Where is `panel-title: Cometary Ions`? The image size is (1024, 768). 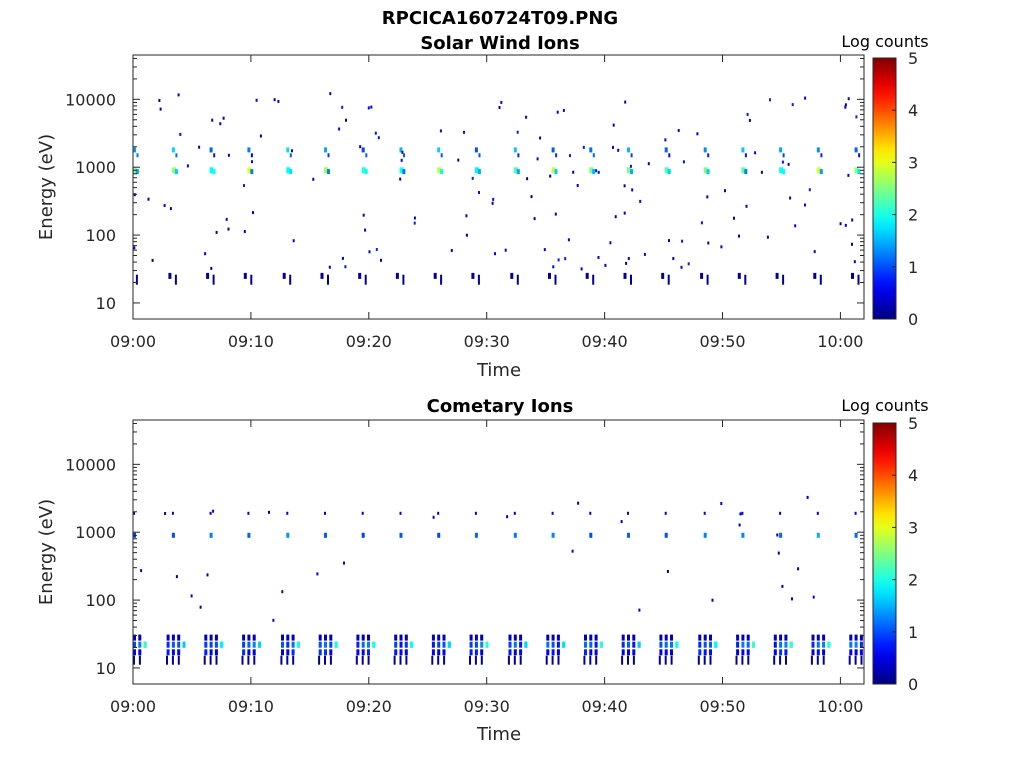 panel-title: Cometary Ions is located at coordinates (500, 406).